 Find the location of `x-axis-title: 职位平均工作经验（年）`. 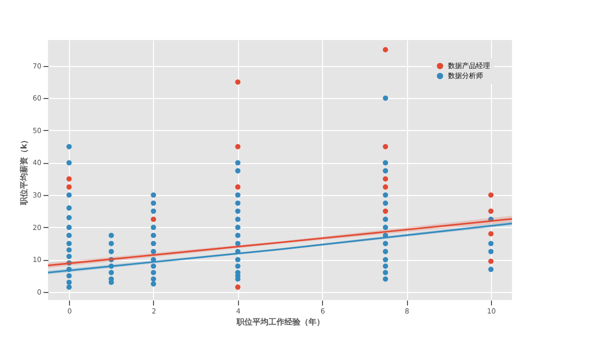

x-axis-title: 职位平均工作经验（年） is located at coordinates (280, 322).